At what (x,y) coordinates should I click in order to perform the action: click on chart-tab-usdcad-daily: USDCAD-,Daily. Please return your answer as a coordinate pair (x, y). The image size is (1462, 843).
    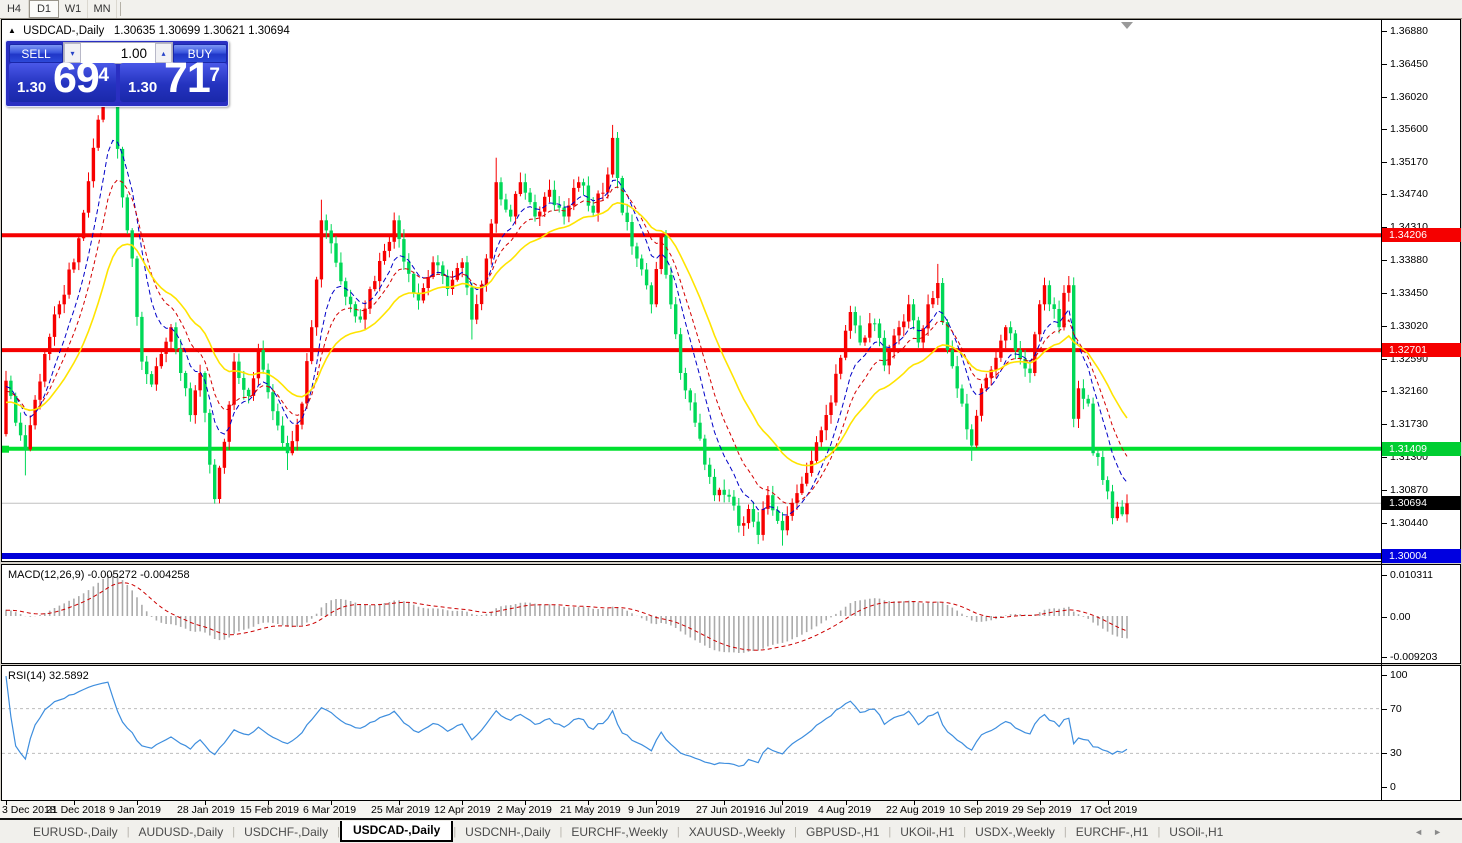
    Looking at the image, I should click on (396, 831).